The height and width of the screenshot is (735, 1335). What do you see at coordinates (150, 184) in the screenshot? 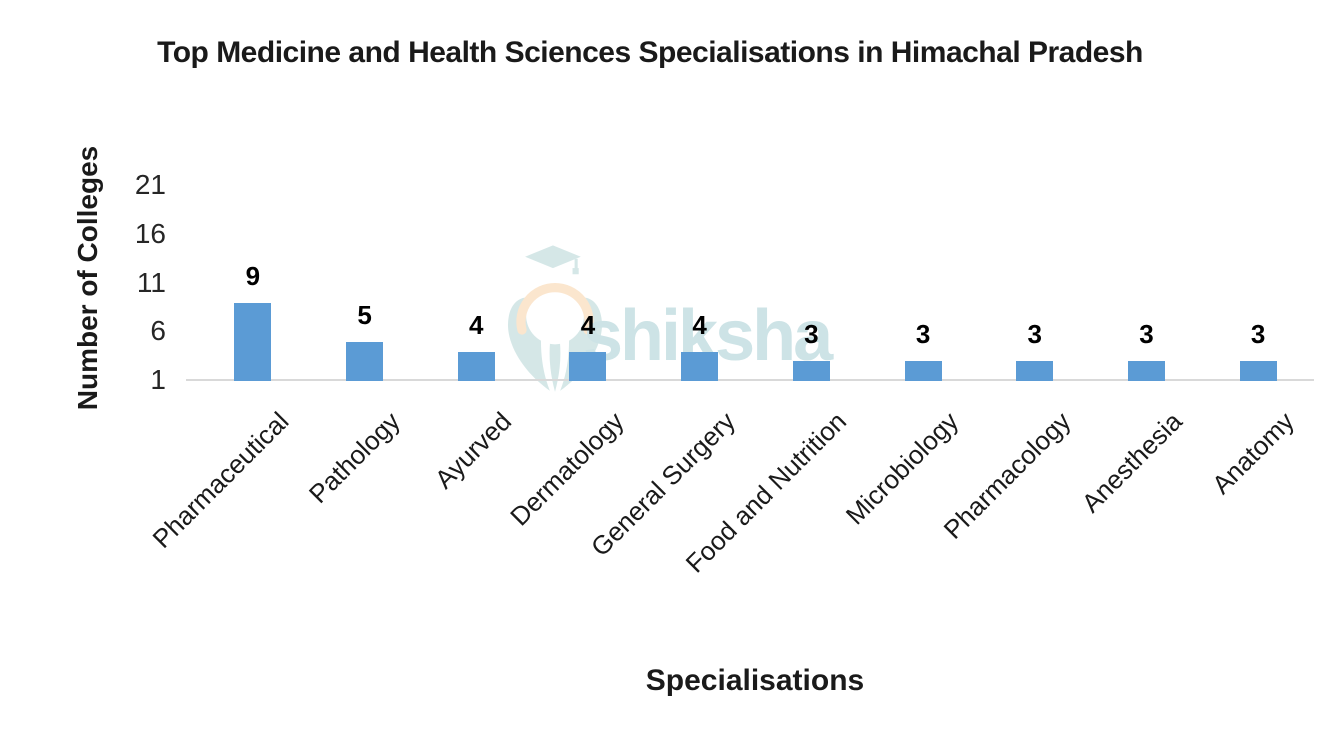
I see `y-tick-label: 21` at bounding box center [150, 184].